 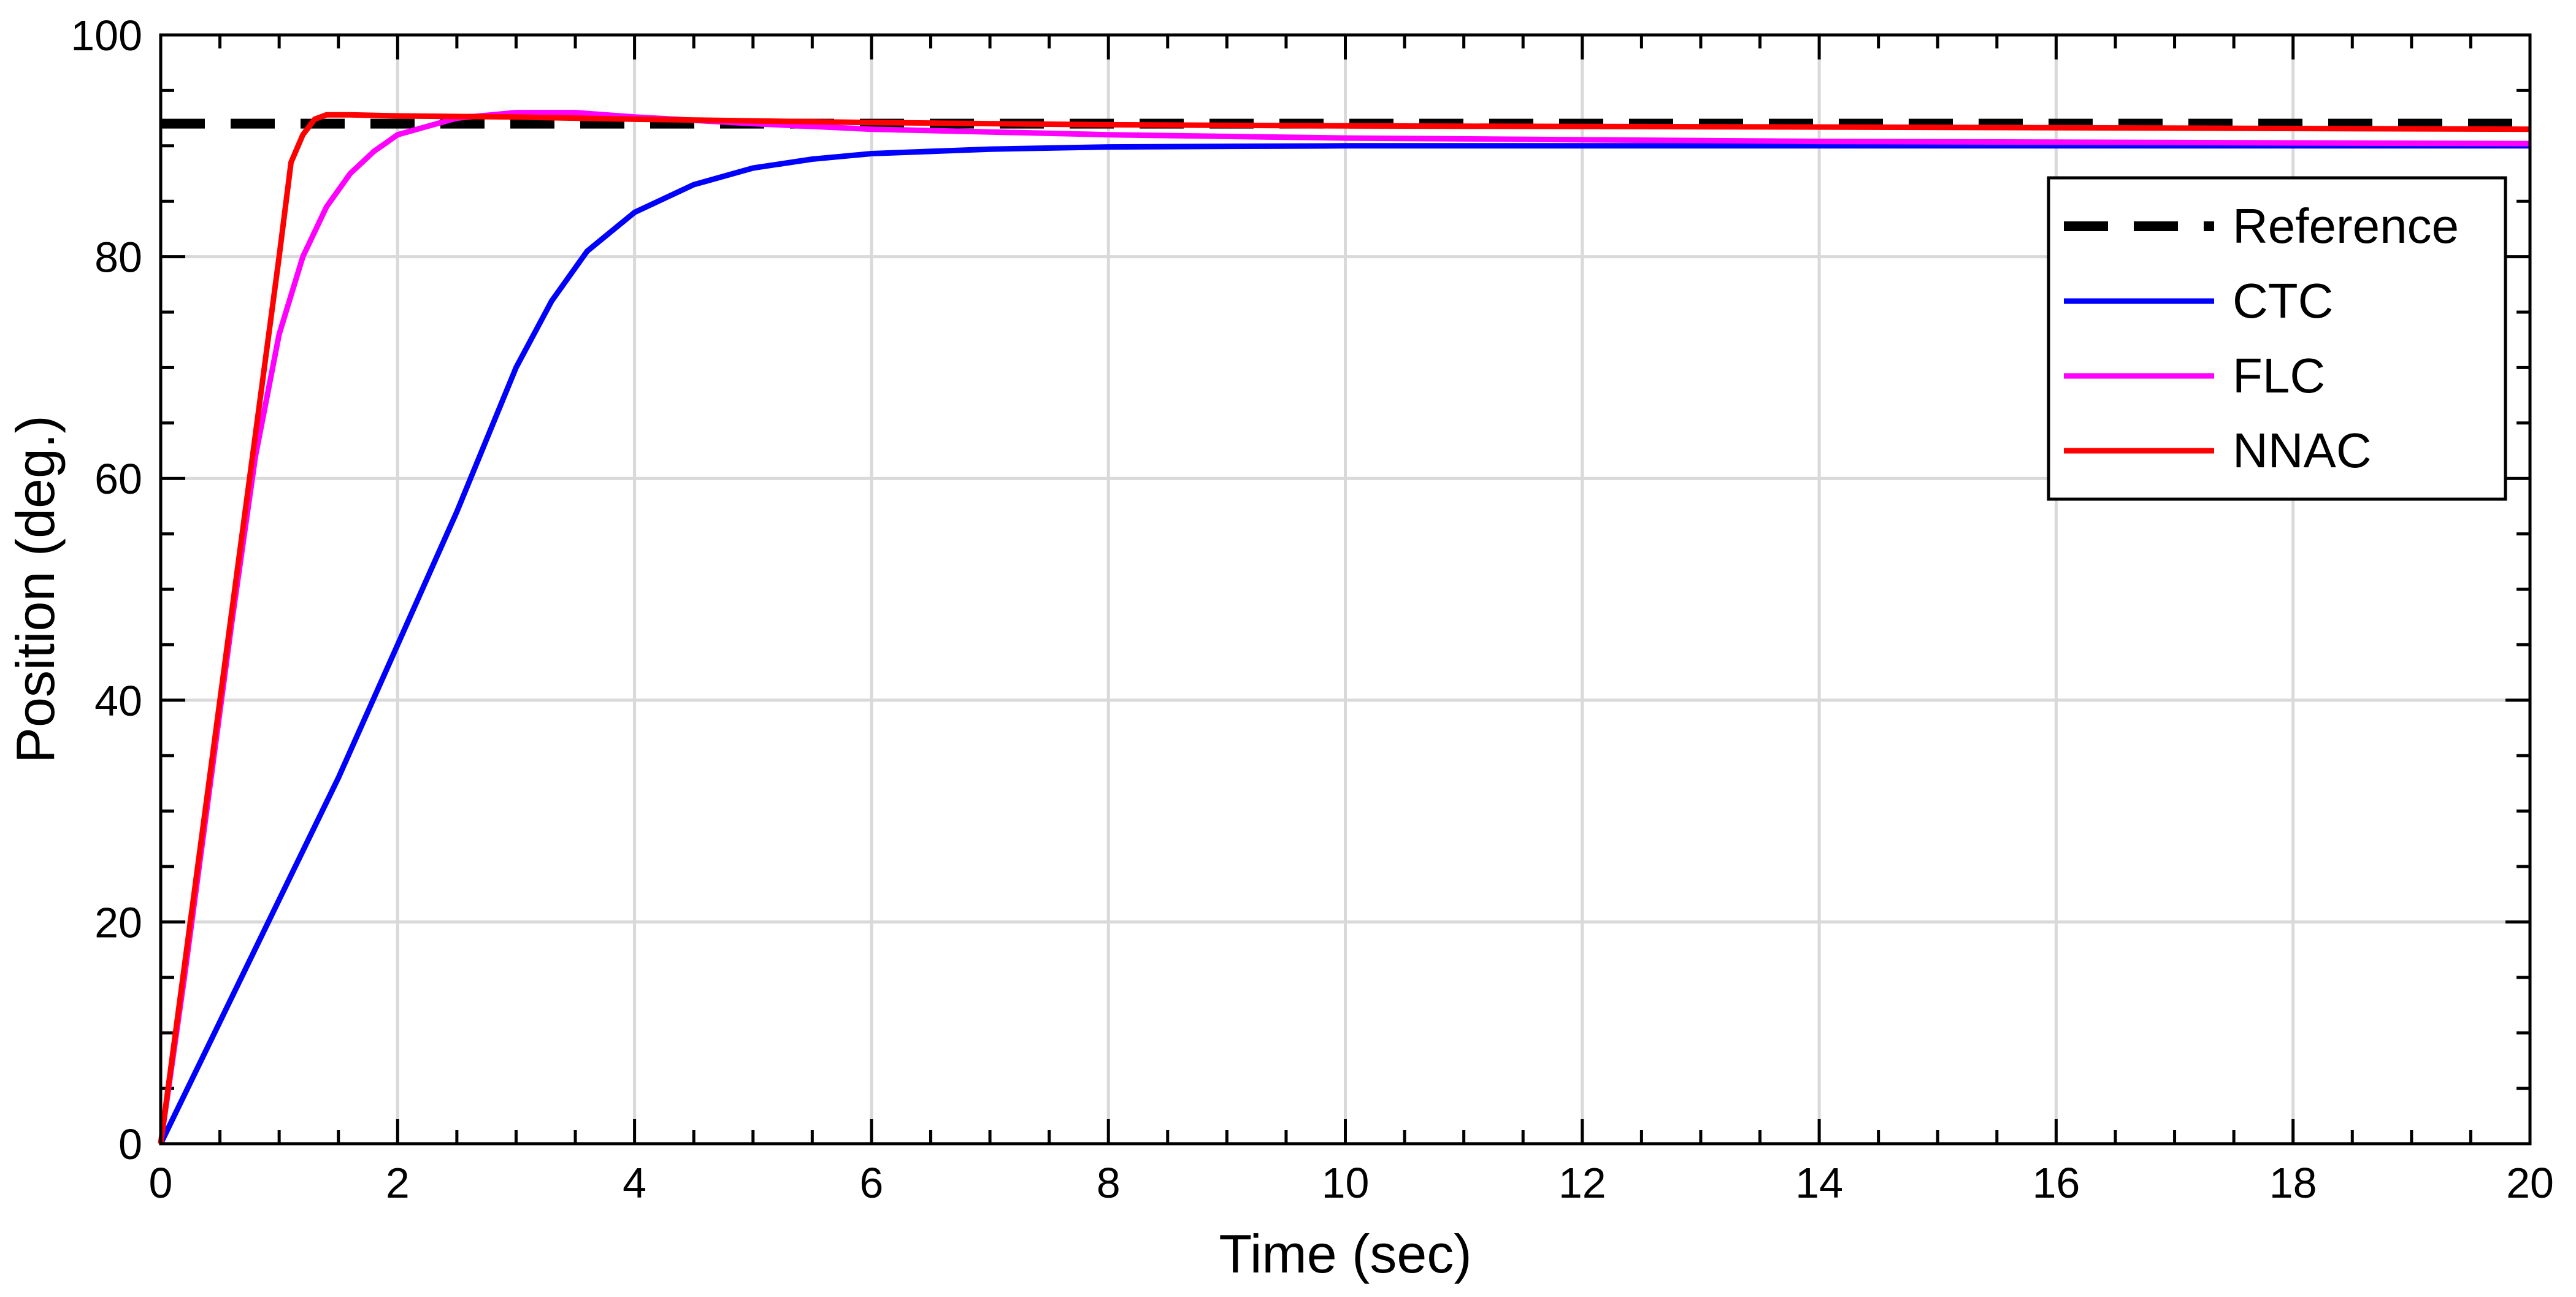 I want to click on x-tick-label: 14, so click(x=1819, y=1183).